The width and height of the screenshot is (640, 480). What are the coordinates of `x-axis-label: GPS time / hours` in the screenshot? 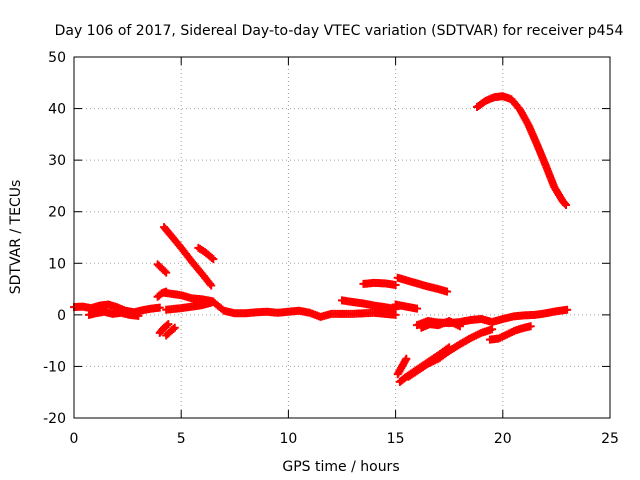 It's located at (340, 467).